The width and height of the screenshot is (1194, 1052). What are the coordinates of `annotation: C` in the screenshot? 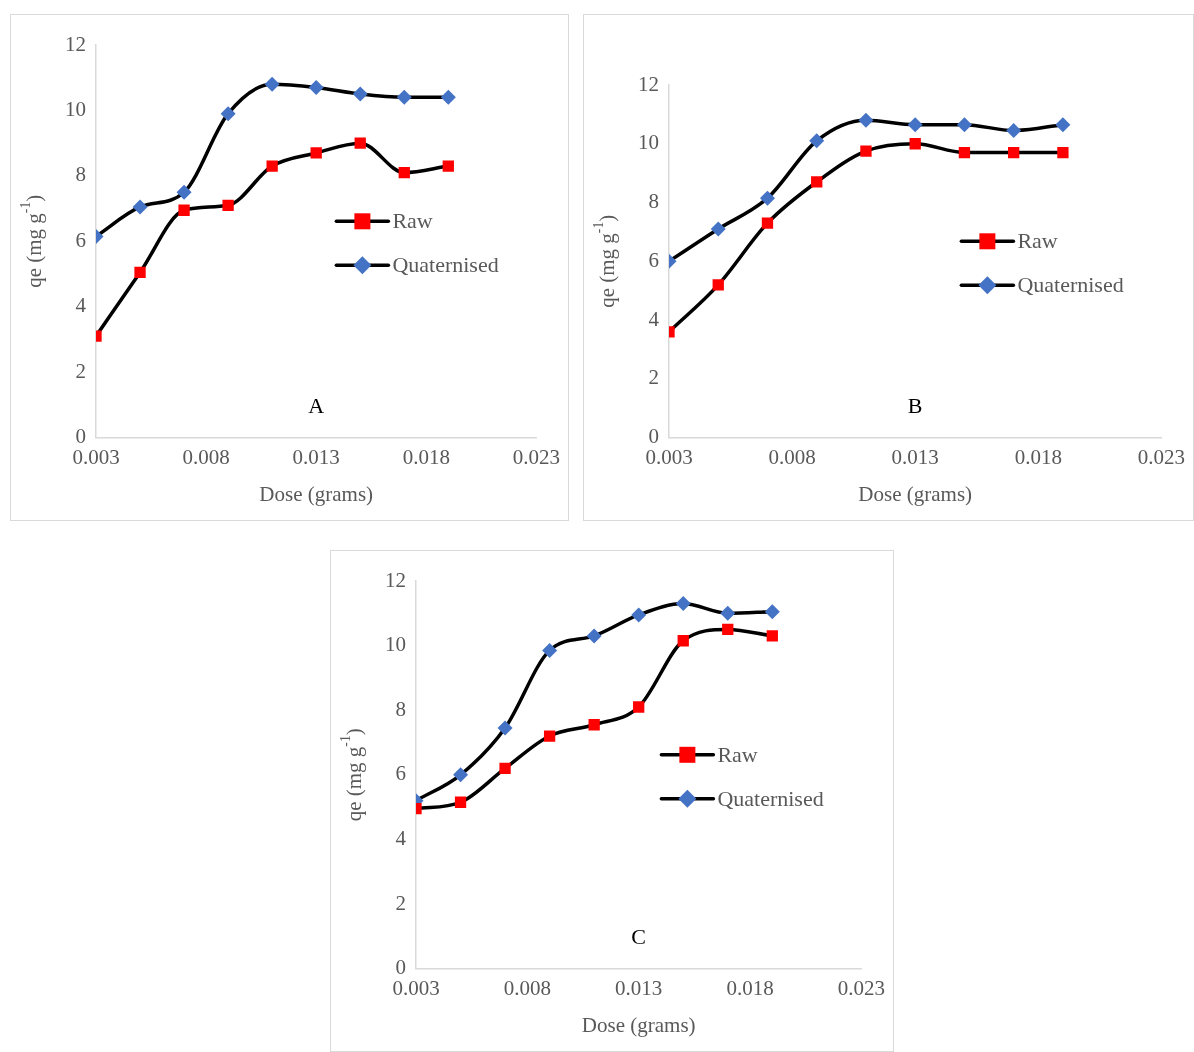 It's located at (639, 937).